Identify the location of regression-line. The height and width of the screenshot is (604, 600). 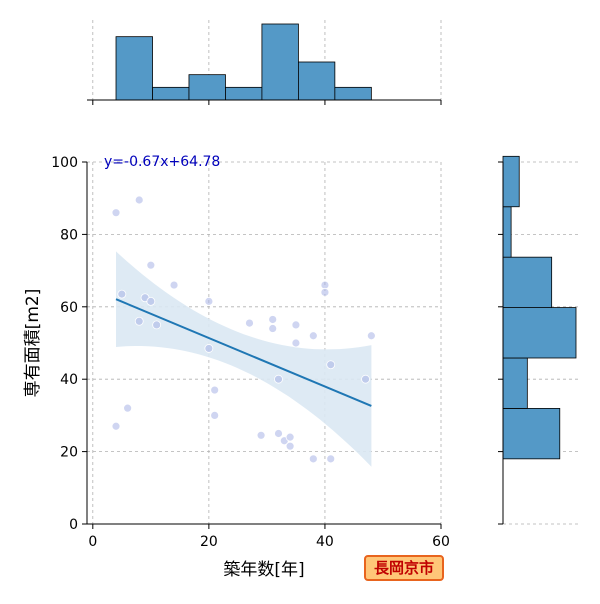
(243, 352).